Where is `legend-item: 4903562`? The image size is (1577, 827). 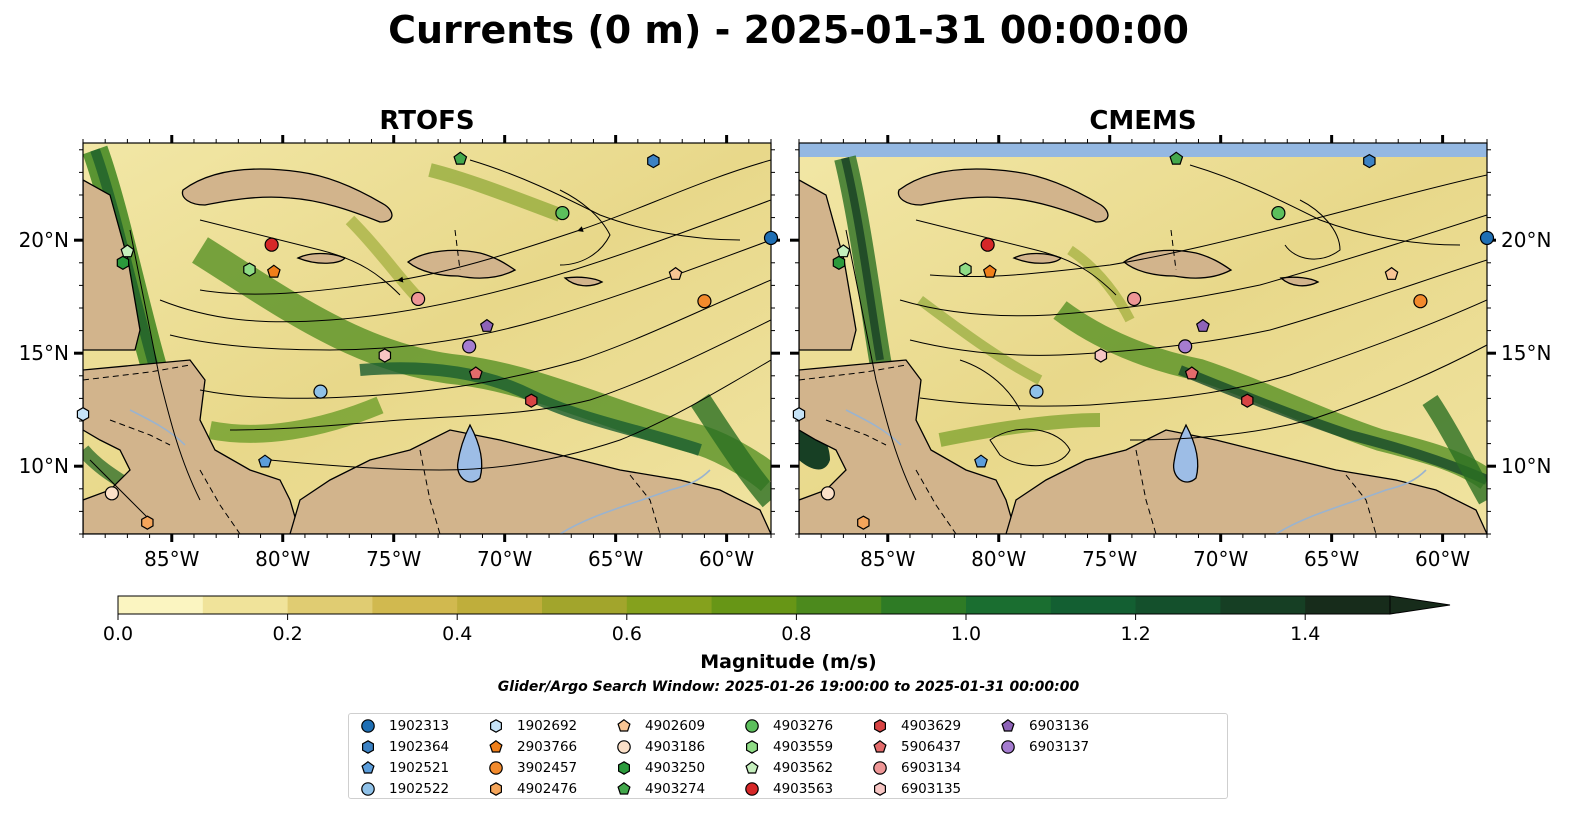
legend-item: 4903562 is located at coordinates (787, 768).